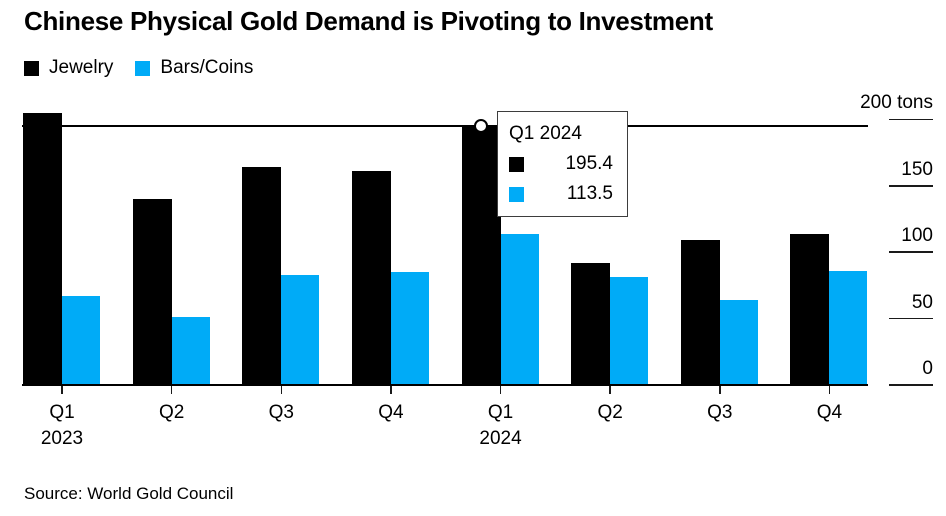 The image size is (946, 516). Describe the element at coordinates (519, 309) in the screenshot. I see `bar-bars-coins-q1-2024` at that location.